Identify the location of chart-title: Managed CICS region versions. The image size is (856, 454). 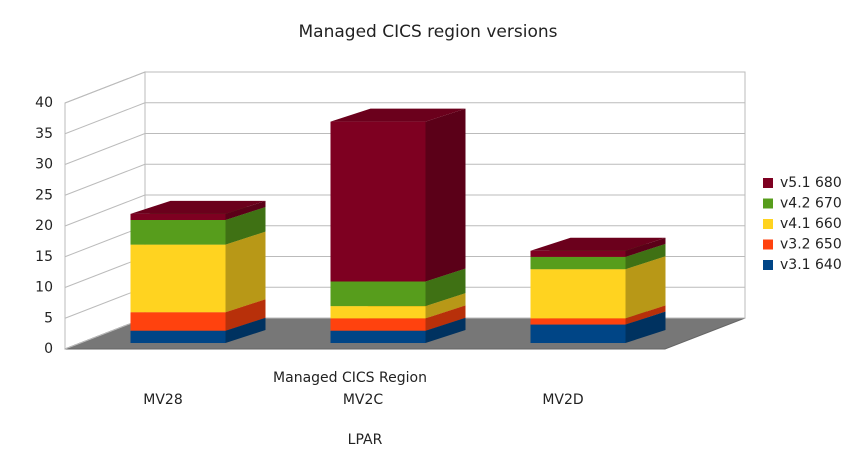
(428, 32).